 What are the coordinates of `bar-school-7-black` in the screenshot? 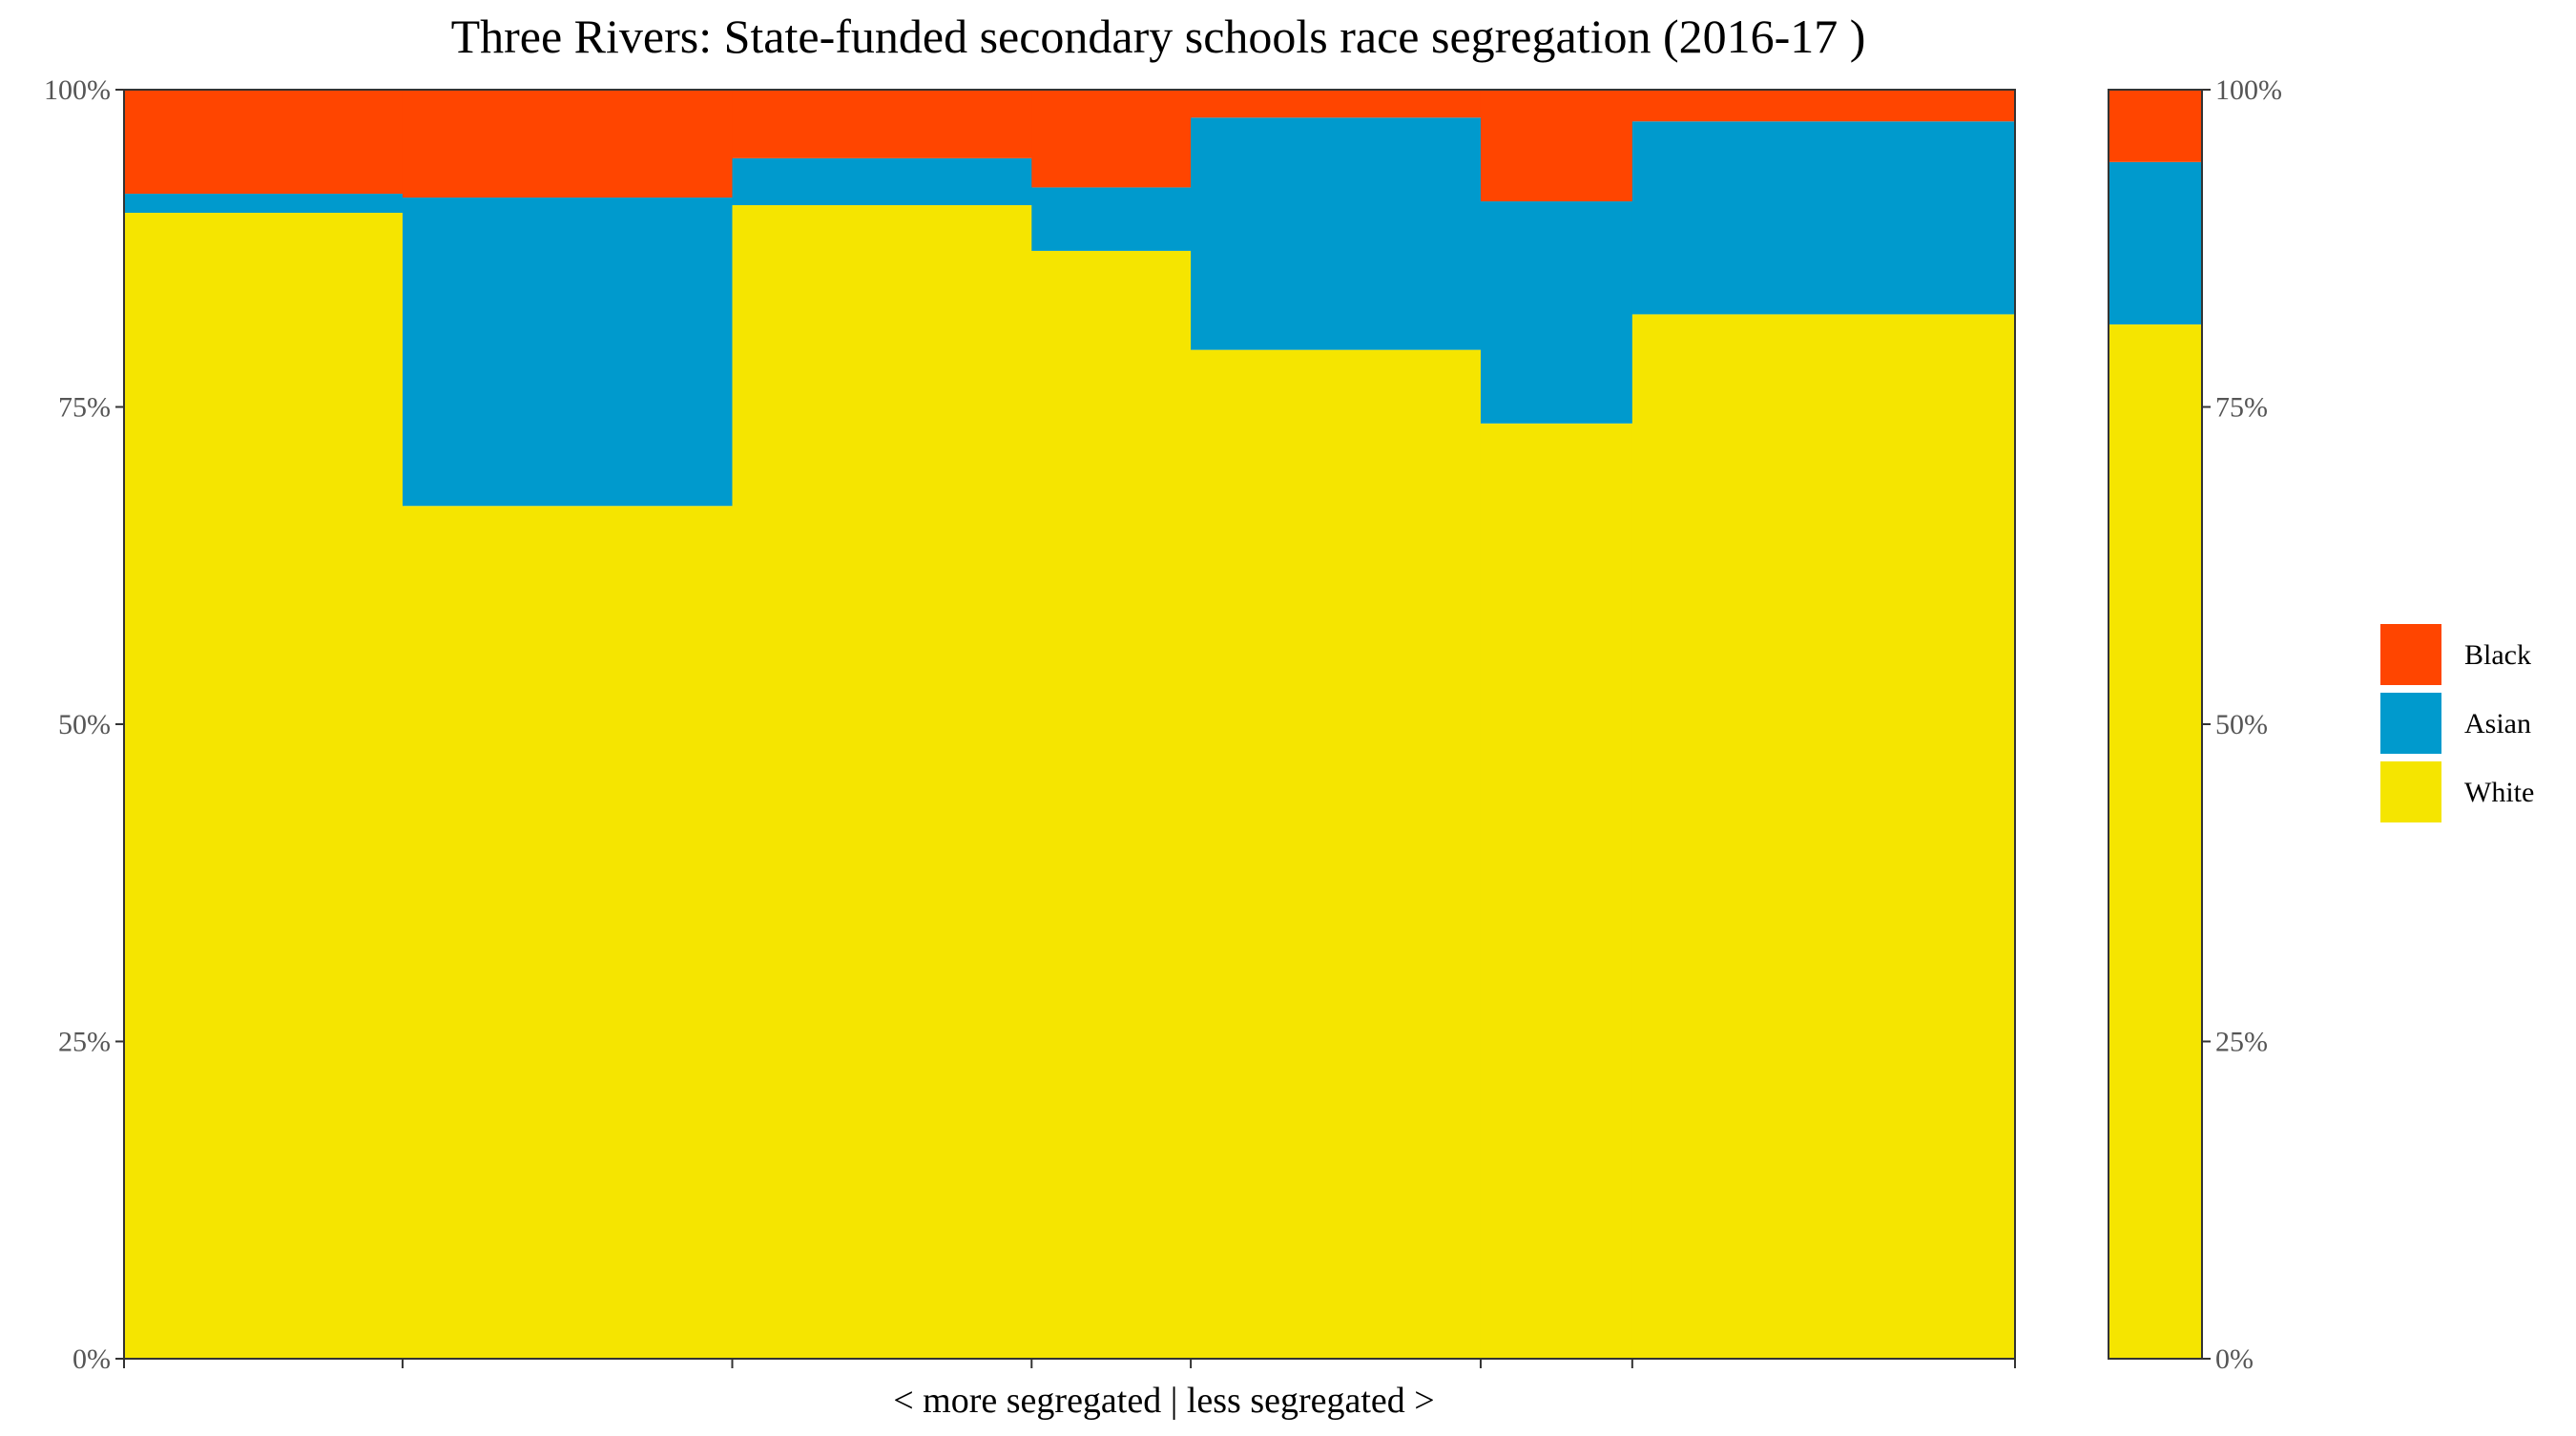 It's located at (1823, 106).